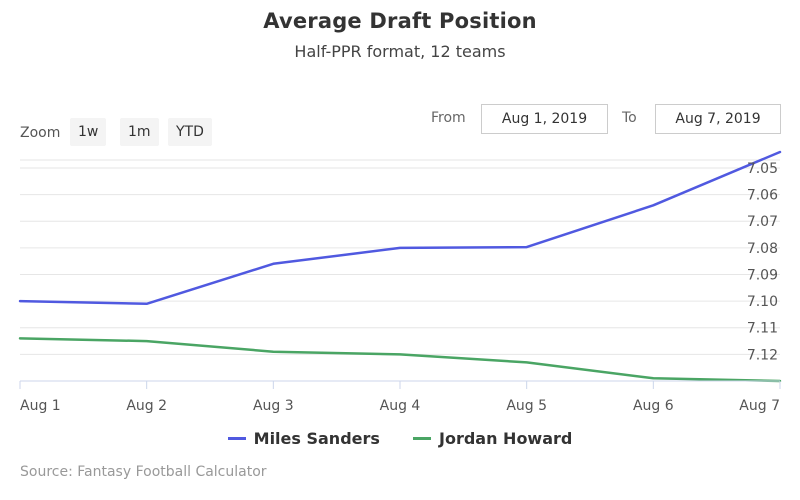  Describe the element at coordinates (139, 132) in the screenshot. I see `zoom-1m-button: 1m` at that location.